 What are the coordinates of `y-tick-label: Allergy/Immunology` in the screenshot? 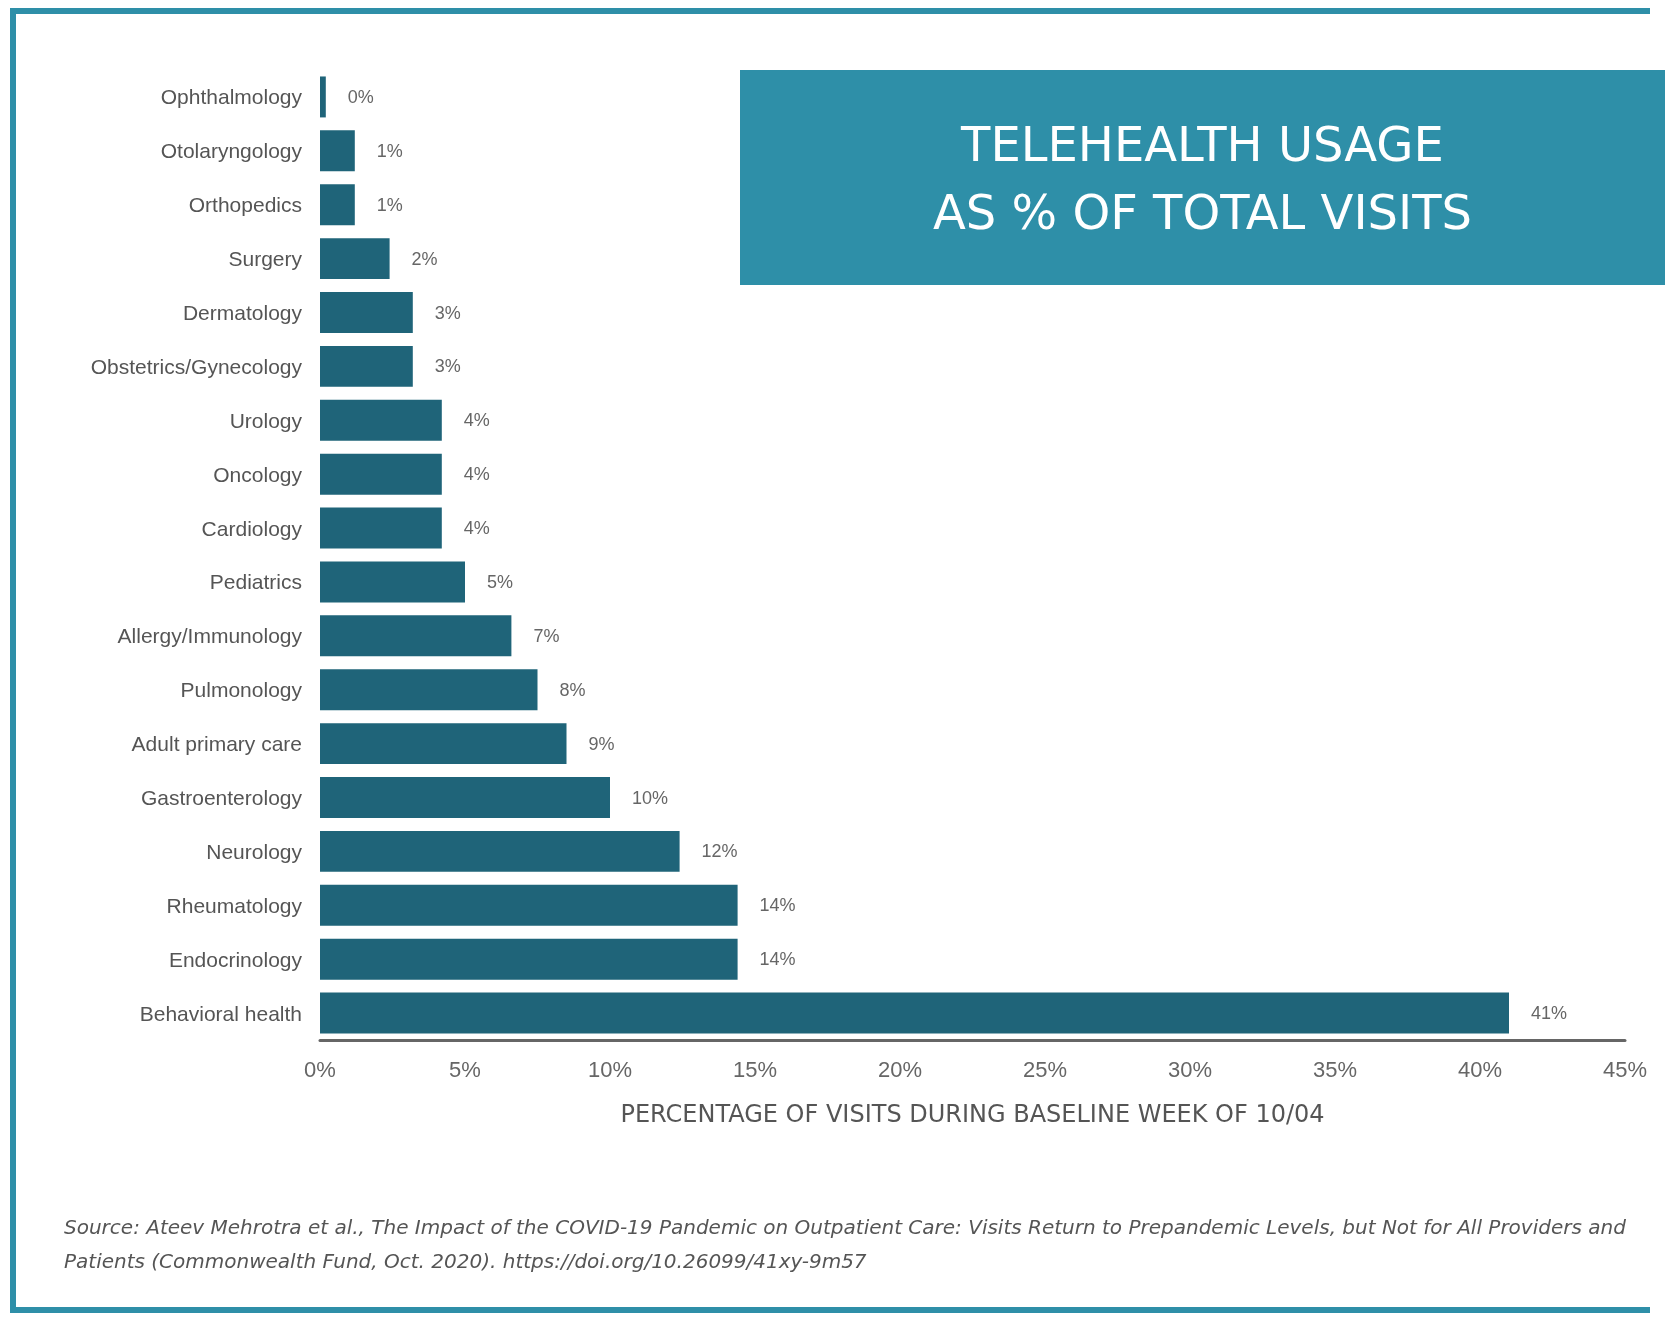 It's located at (210, 636).